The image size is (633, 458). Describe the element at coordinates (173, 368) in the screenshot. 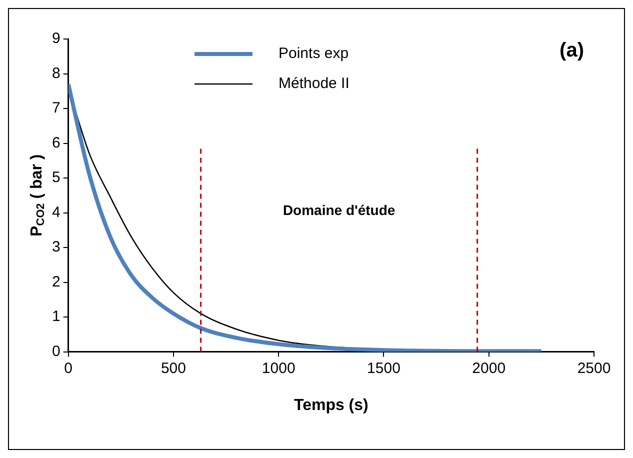

I see `x-tick-label: 500` at that location.